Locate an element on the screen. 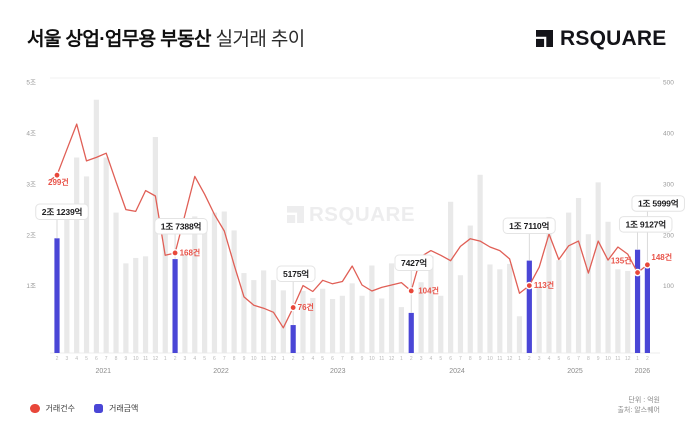 This screenshot has height=443, width=700. count-annotation-label: 299건 is located at coordinates (58, 182).